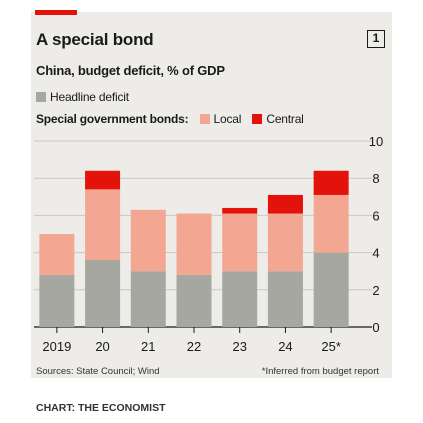 The width and height of the screenshot is (423, 423). Describe the element at coordinates (148, 346) in the screenshot. I see `x-tick-label: 21` at that location.